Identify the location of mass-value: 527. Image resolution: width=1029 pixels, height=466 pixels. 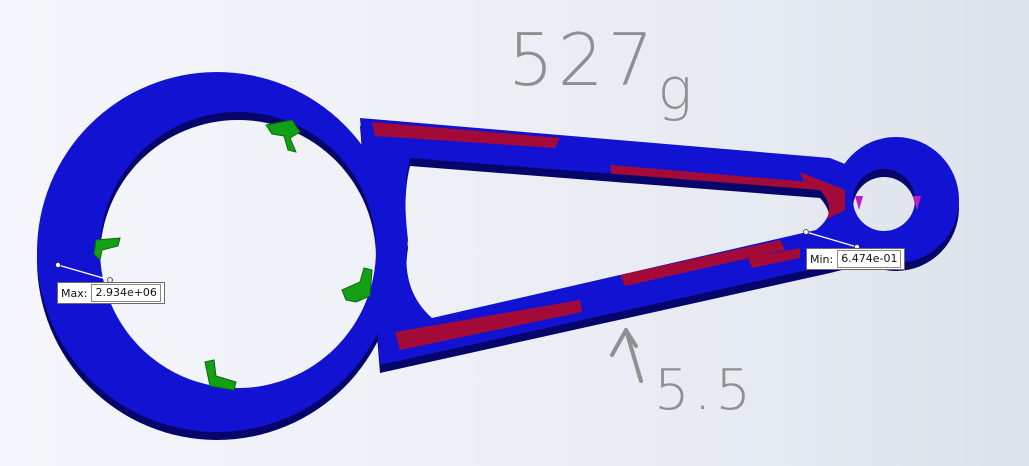
(583, 60).